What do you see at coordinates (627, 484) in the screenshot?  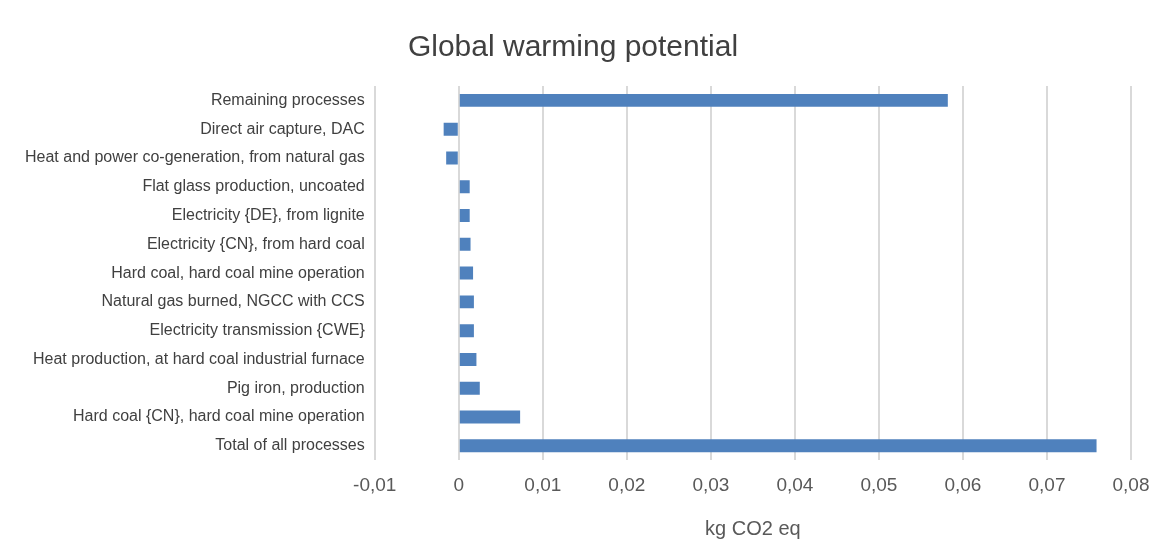 I see `x-tick-label: 0,02` at bounding box center [627, 484].